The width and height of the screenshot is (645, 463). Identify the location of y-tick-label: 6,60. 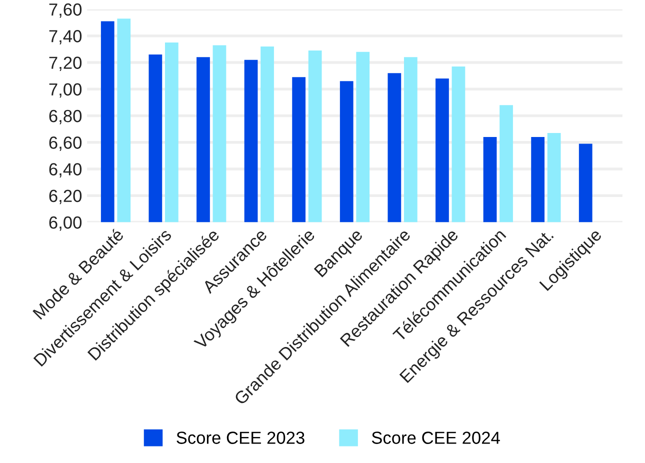
(65, 143).